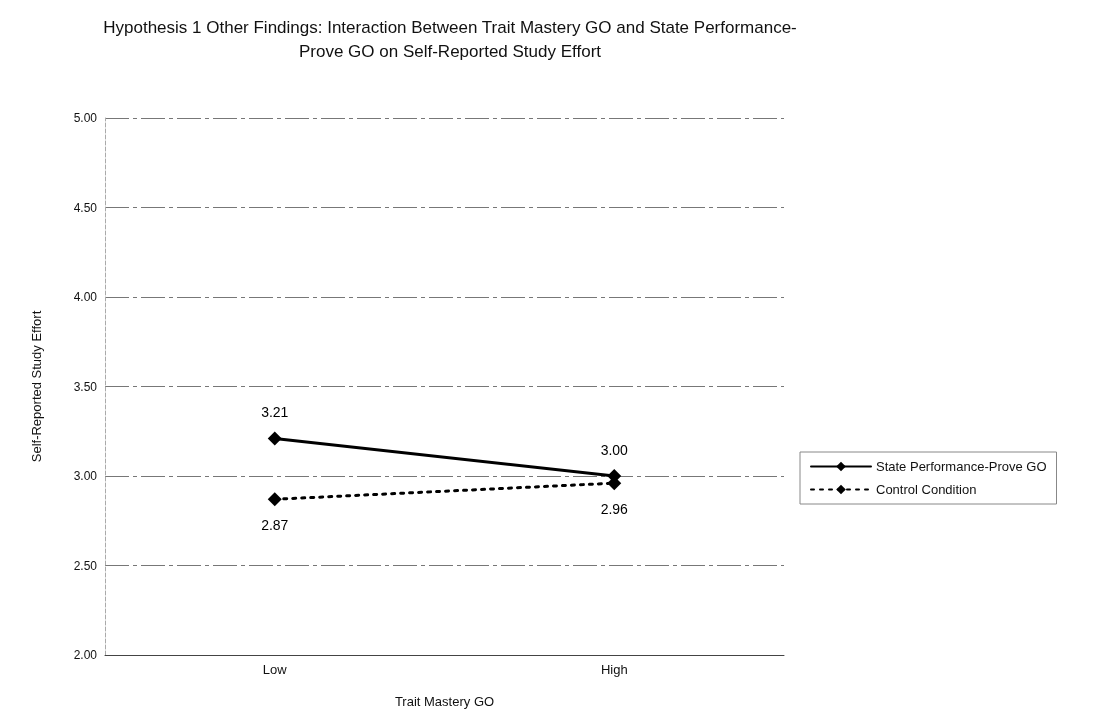  Describe the element at coordinates (85, 386) in the screenshot. I see `y-tick-label: 3.50` at that location.